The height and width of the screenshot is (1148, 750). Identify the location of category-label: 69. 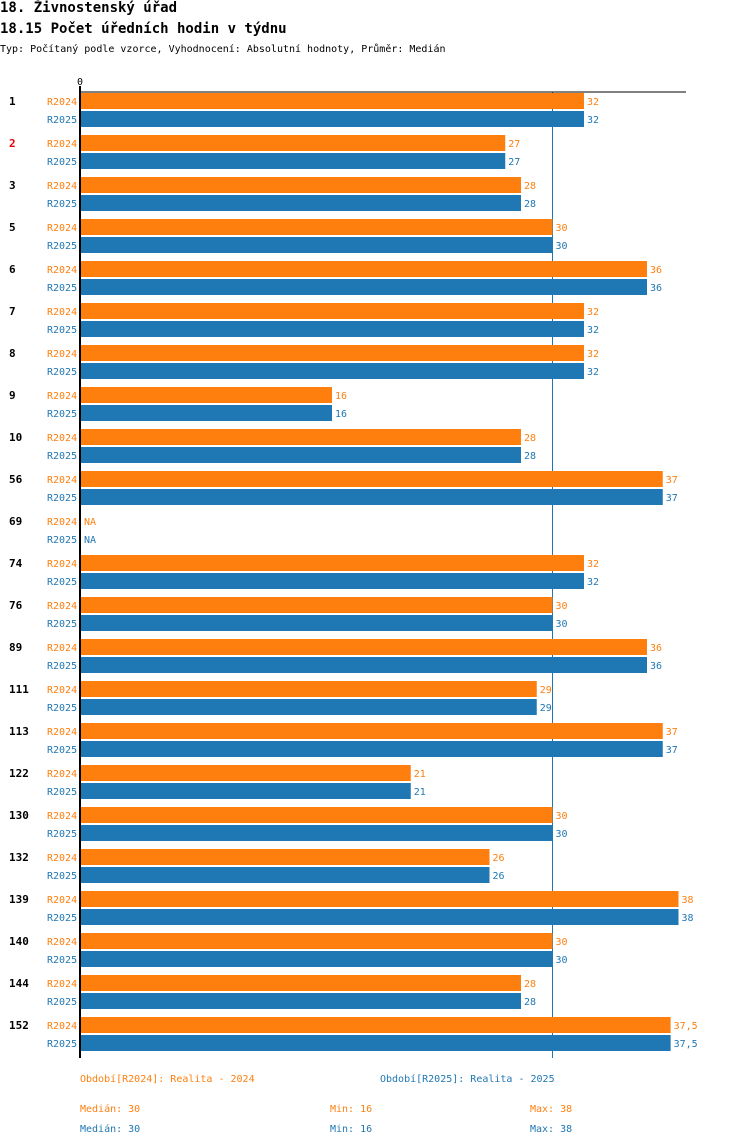
(15, 521).